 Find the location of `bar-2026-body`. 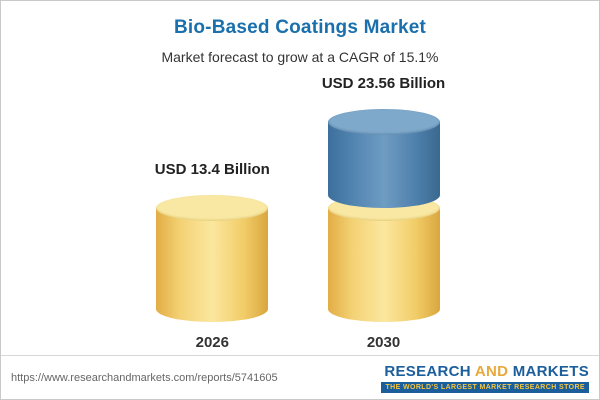

bar-2026-body is located at coordinates (212, 258).